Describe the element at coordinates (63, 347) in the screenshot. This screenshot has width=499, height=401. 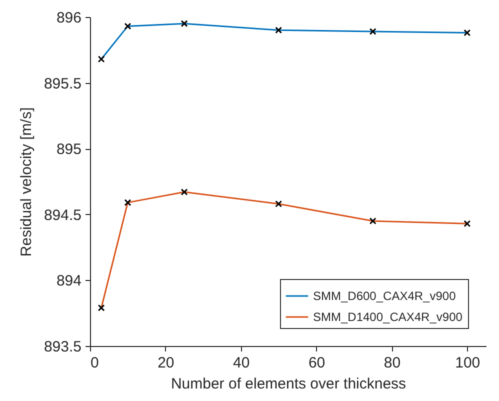
I see `y-tick-label: 893.5` at that location.